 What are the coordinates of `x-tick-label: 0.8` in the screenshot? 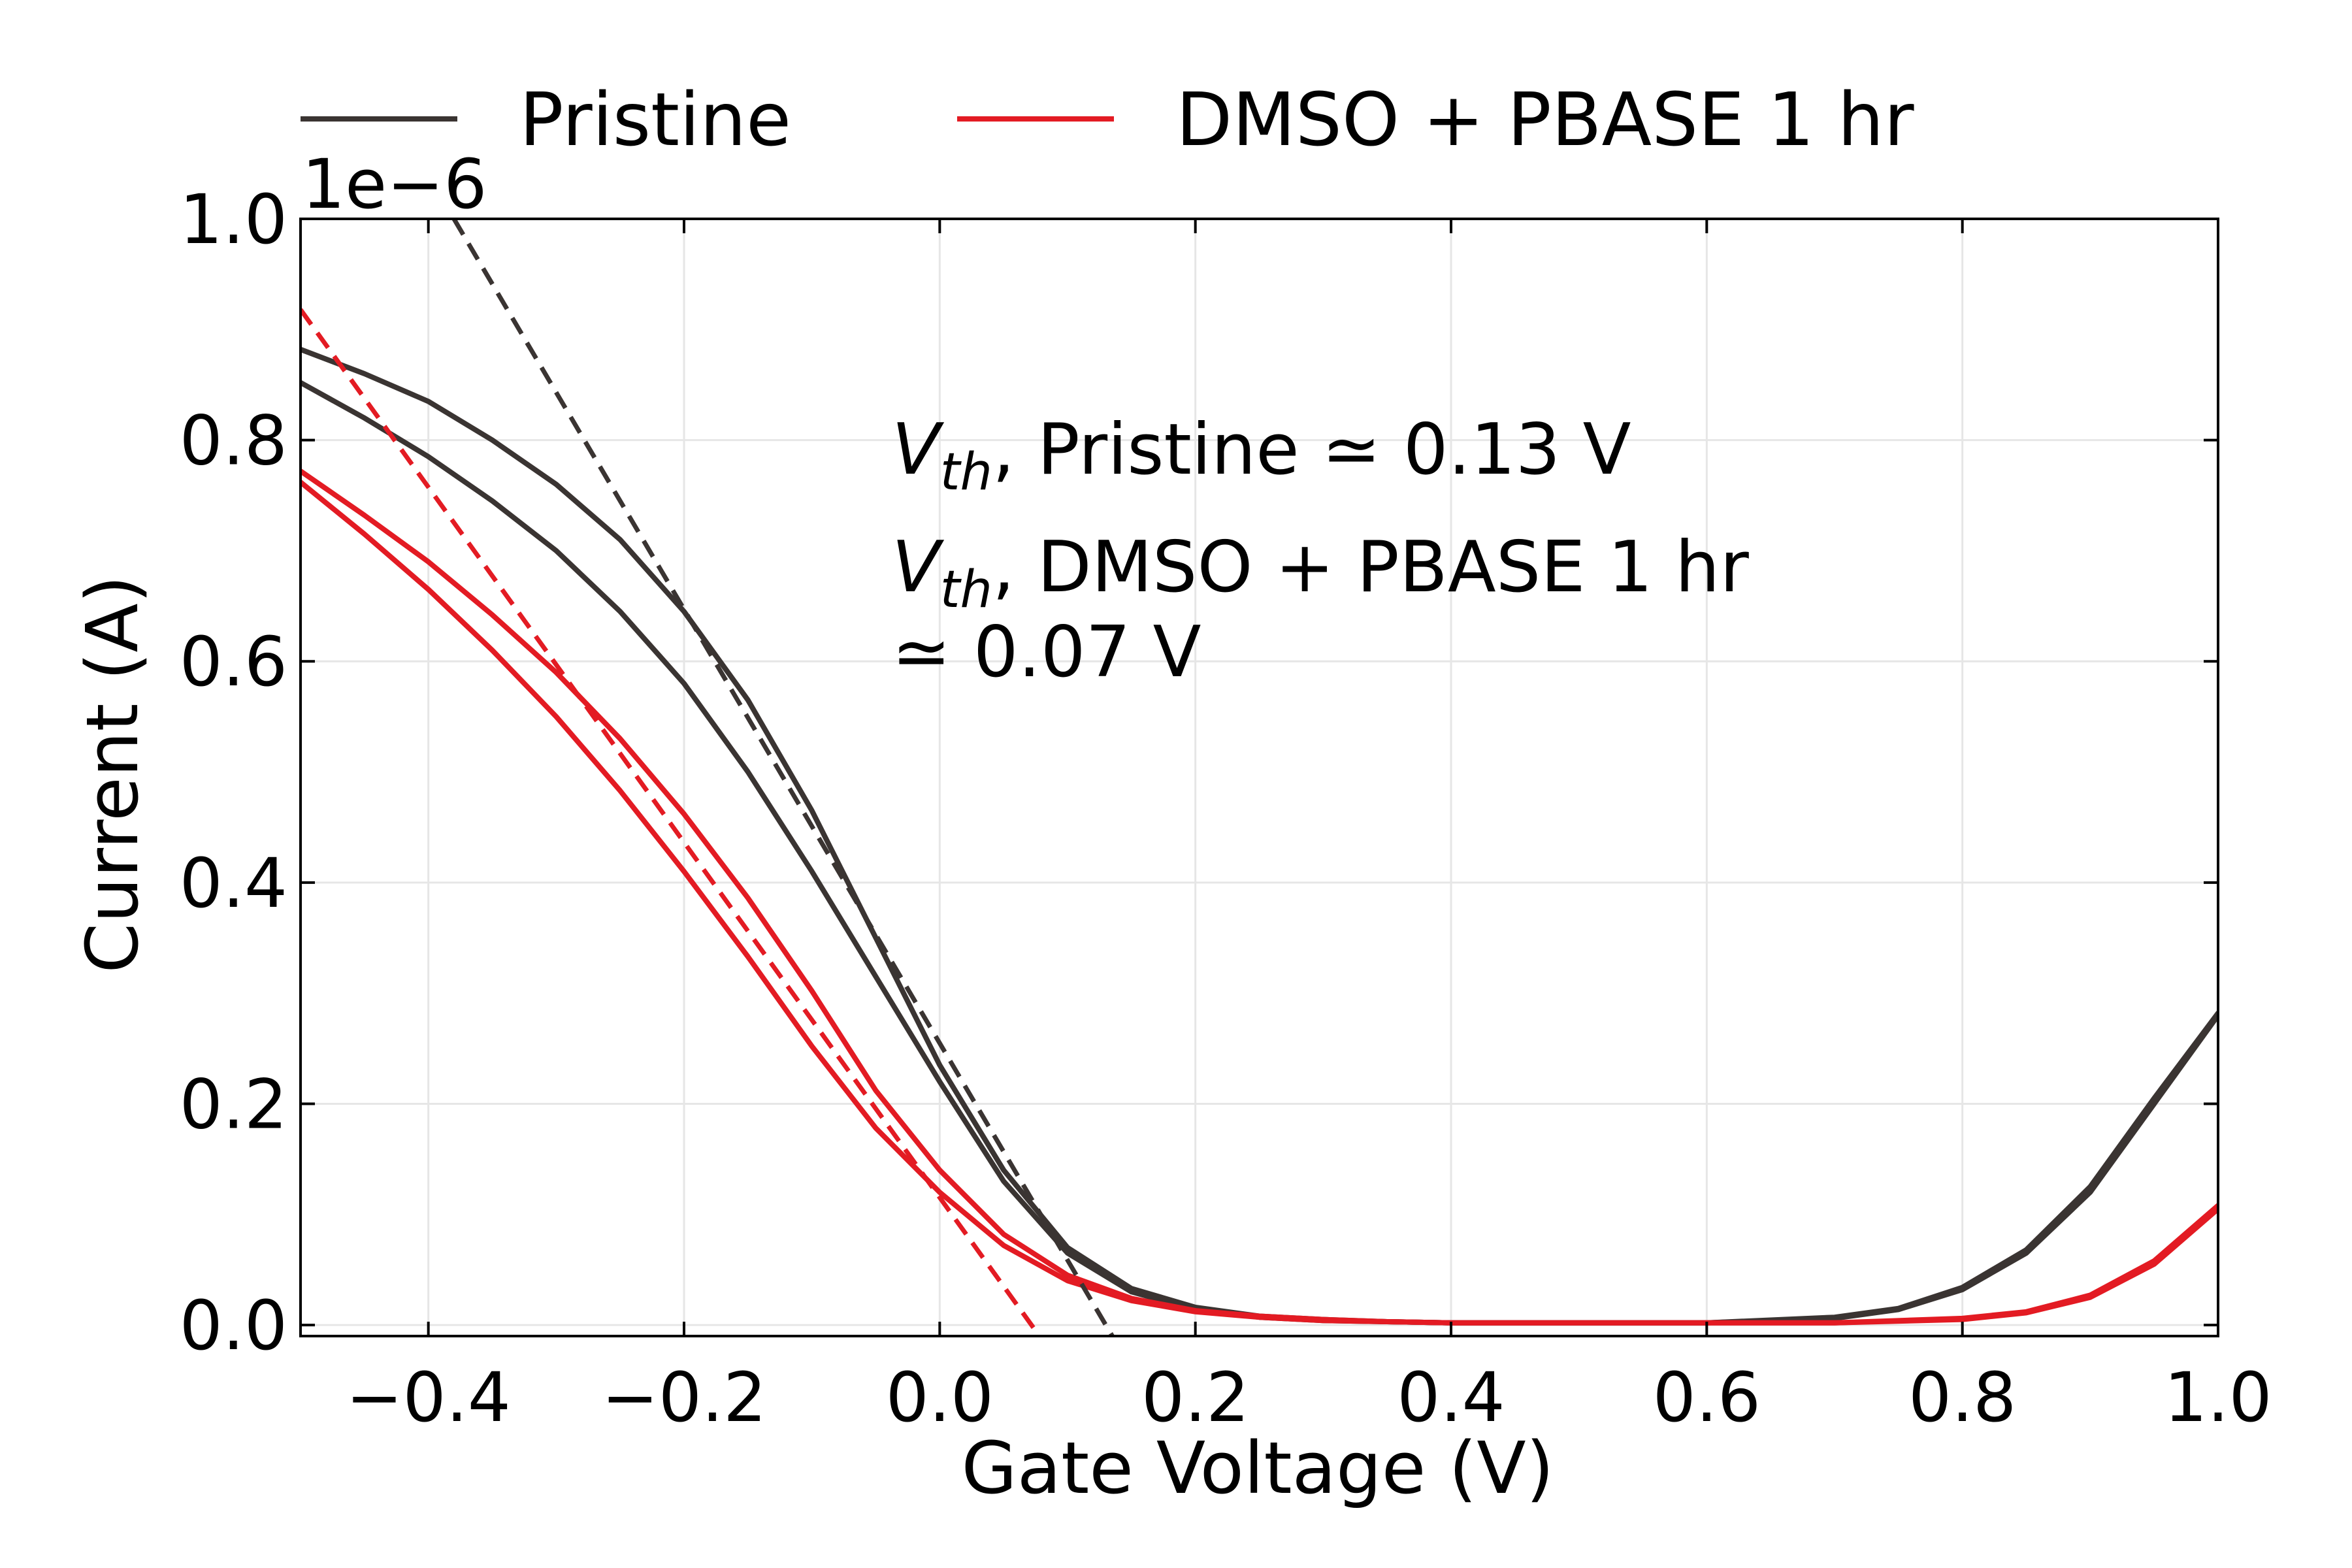 It's located at (1962, 1397).